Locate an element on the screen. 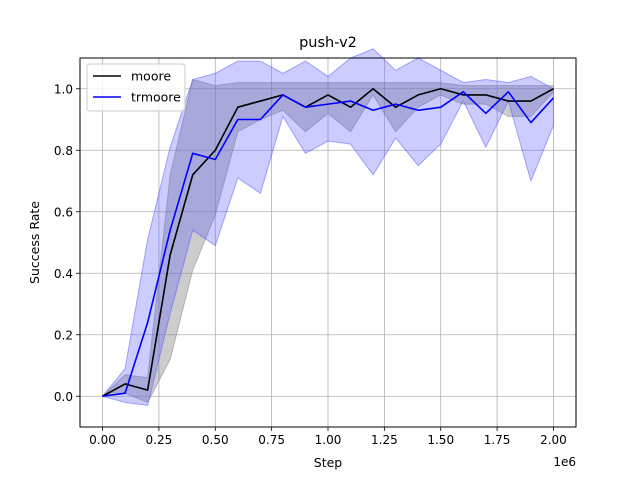  legend-label-trmoore: trmoore is located at coordinates (156, 97).